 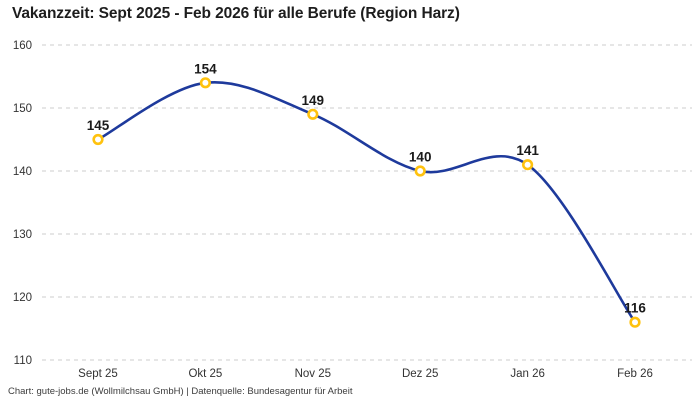 I want to click on data-point-label: 141, so click(x=527, y=150).